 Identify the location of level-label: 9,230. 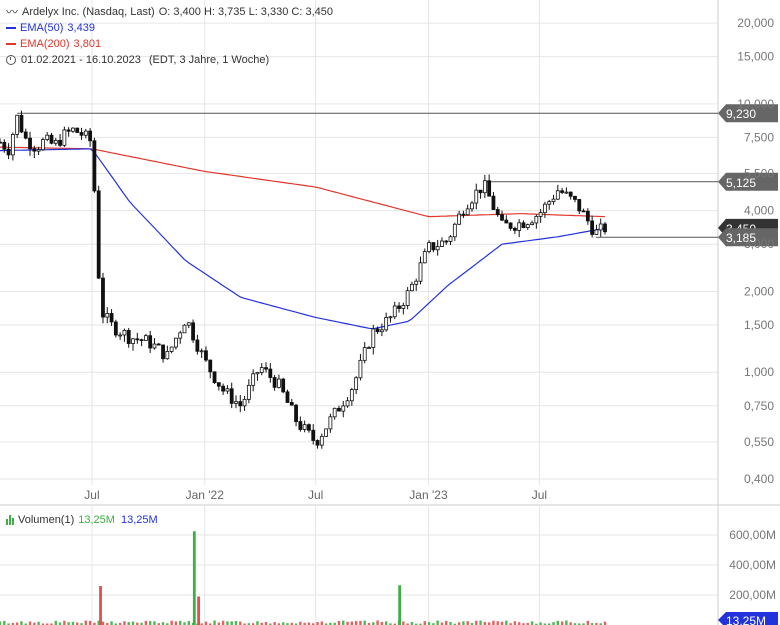
(741, 114).